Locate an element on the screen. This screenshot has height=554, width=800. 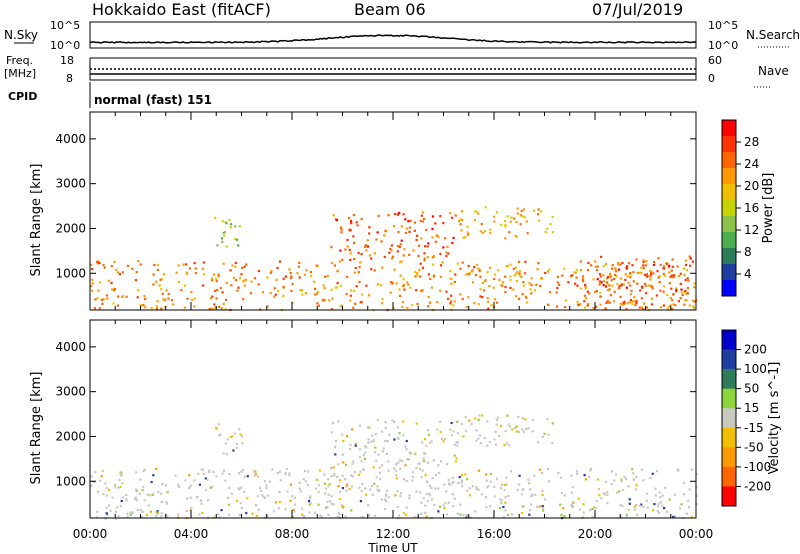
beam-title: Beam 06 is located at coordinates (390, 9).